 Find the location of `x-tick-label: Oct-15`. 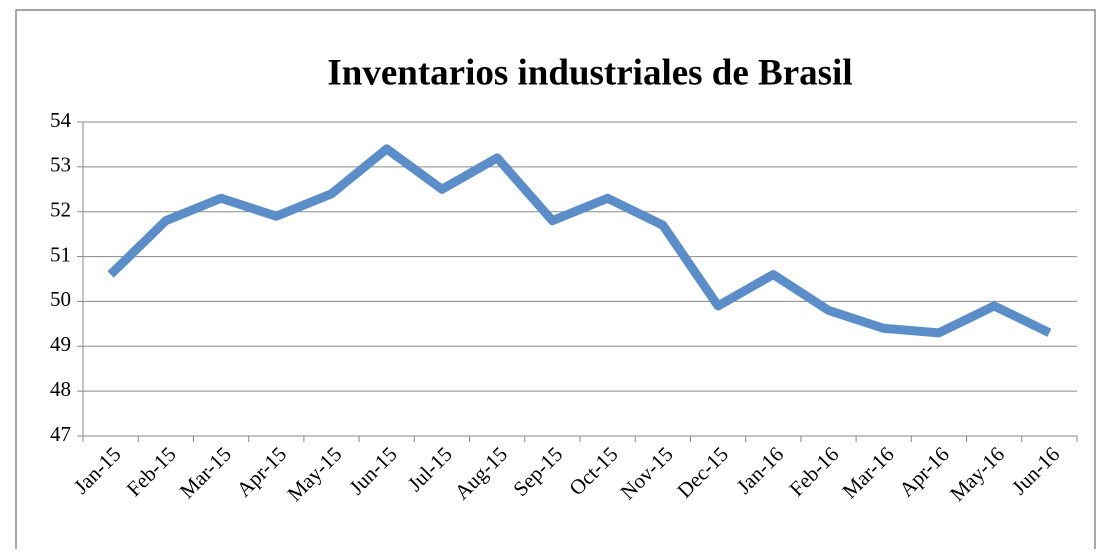

x-tick-label: Oct-15 is located at coordinates (593, 471).